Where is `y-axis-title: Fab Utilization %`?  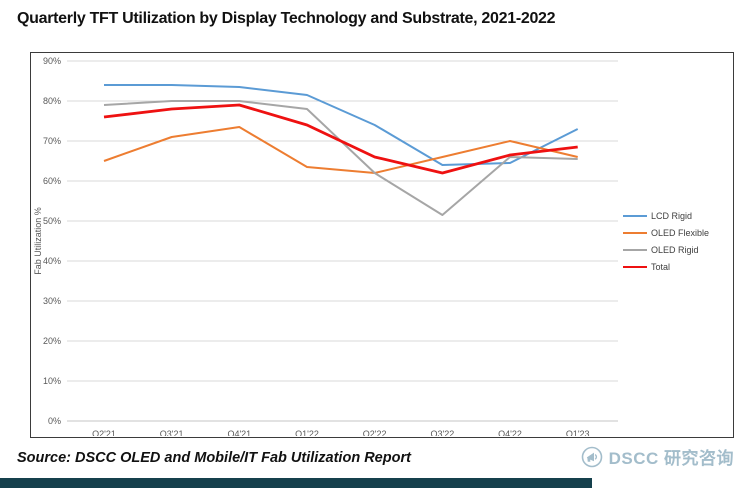
y-axis-title: Fab Utilization % is located at coordinates (38, 241).